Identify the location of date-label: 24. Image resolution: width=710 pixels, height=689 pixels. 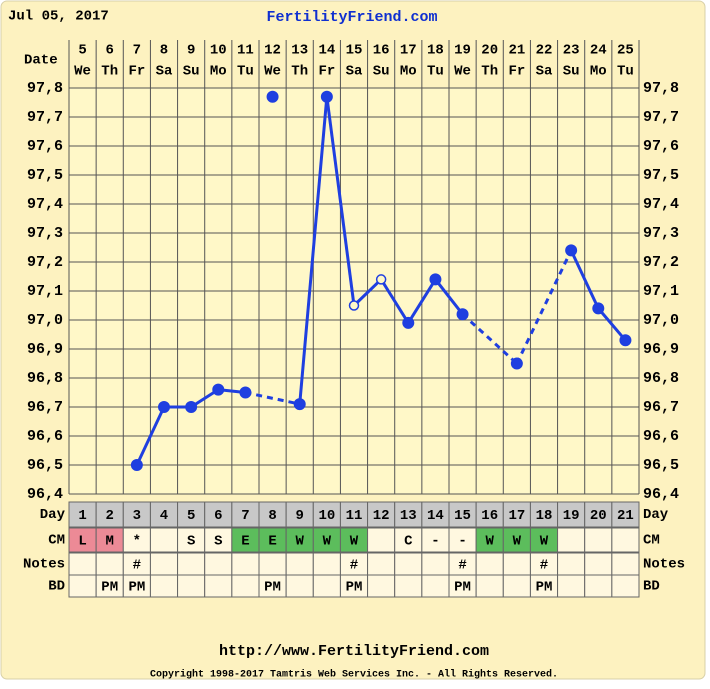
(598, 51).